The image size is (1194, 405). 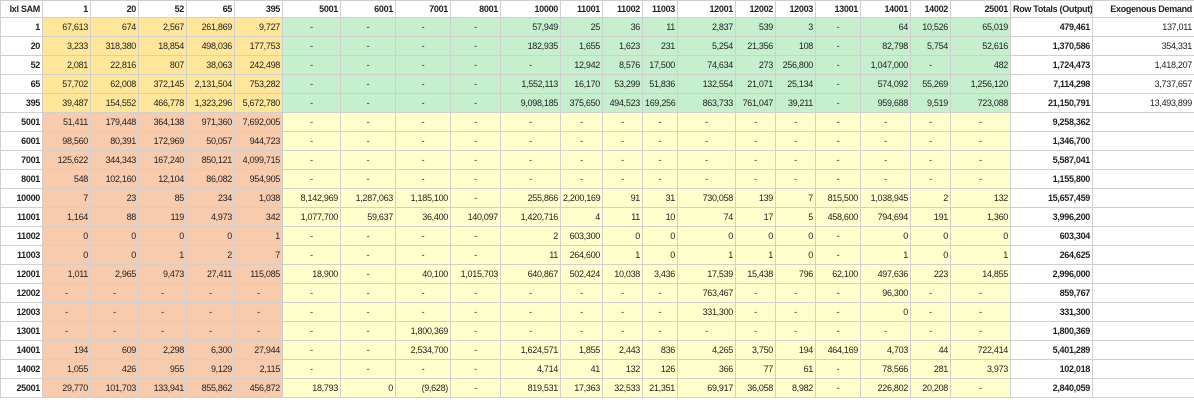 I want to click on value-cell: 40,100, so click(x=423, y=274).